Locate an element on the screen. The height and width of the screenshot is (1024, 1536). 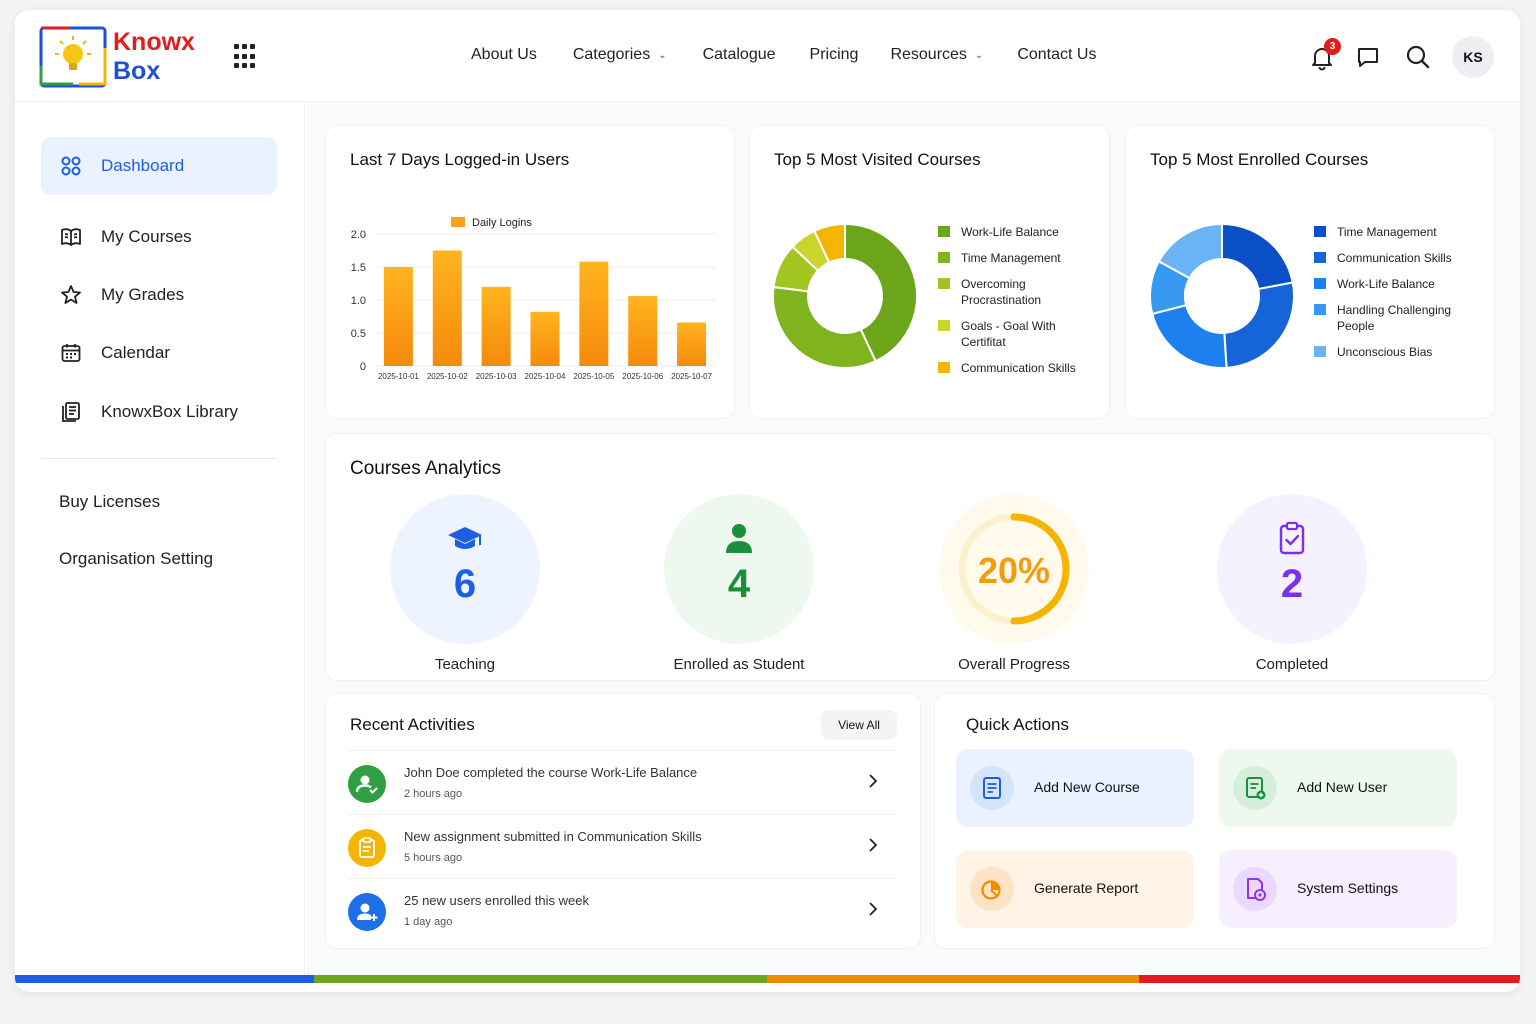
sidebar-item-label: KnowxBox Library is located at coordinates (170, 411).